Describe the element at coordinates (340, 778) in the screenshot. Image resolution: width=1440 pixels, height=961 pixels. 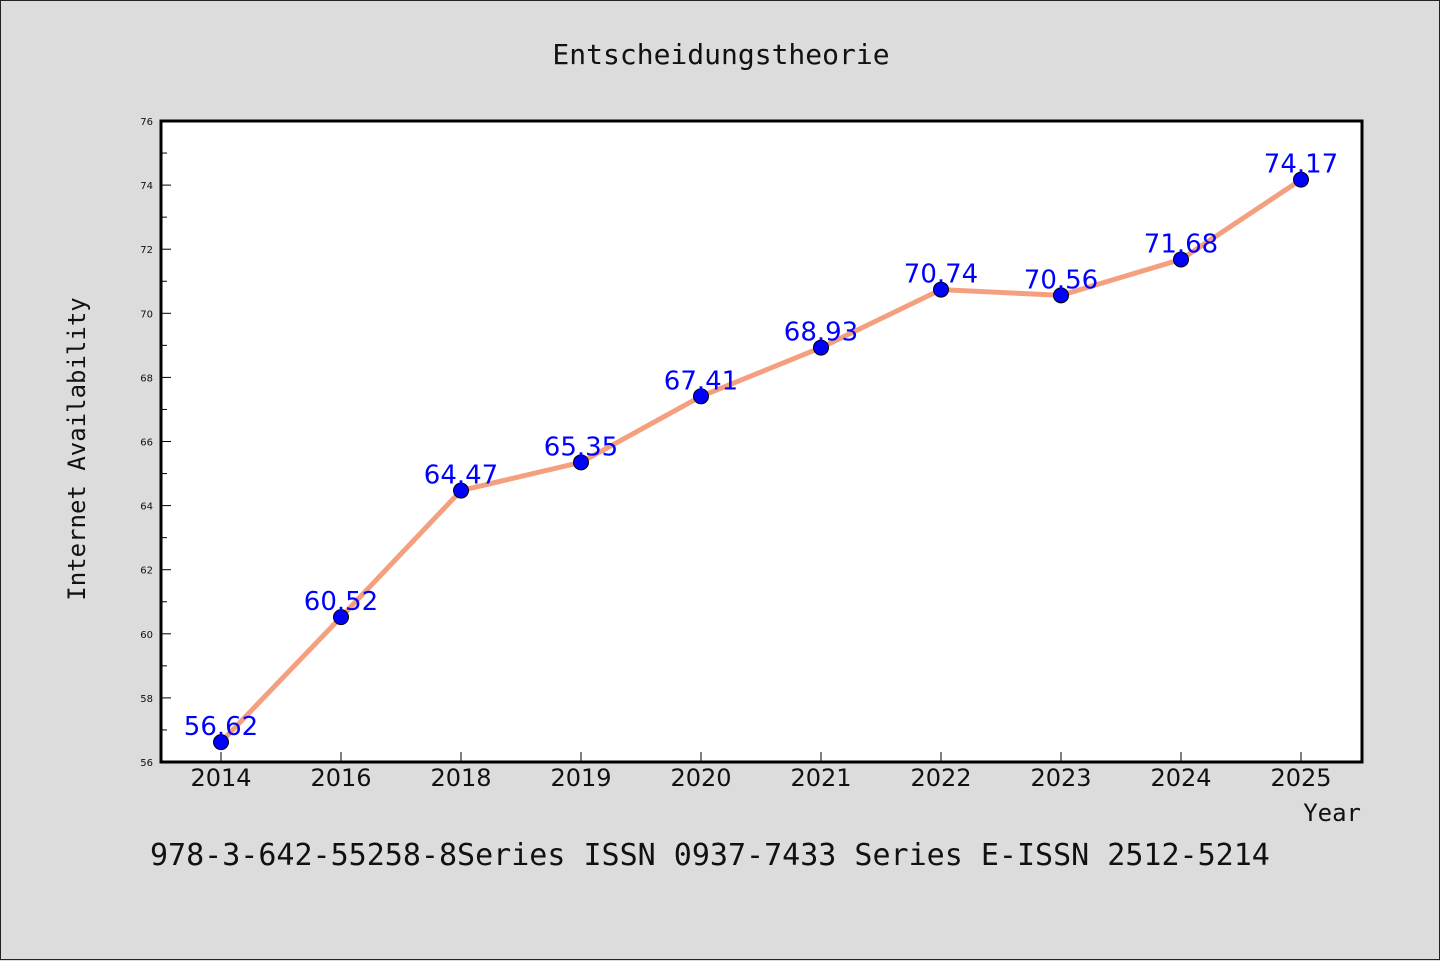
I see `x-tick-label: 2016` at that location.